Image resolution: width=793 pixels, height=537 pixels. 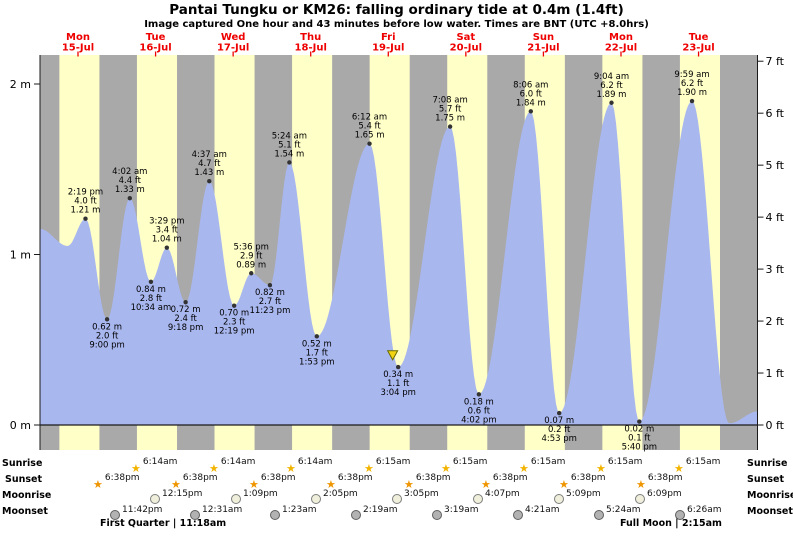 What do you see at coordinates (151, 290) in the screenshot?
I see `tide-point-label: 0.84 m` at bounding box center [151, 290].